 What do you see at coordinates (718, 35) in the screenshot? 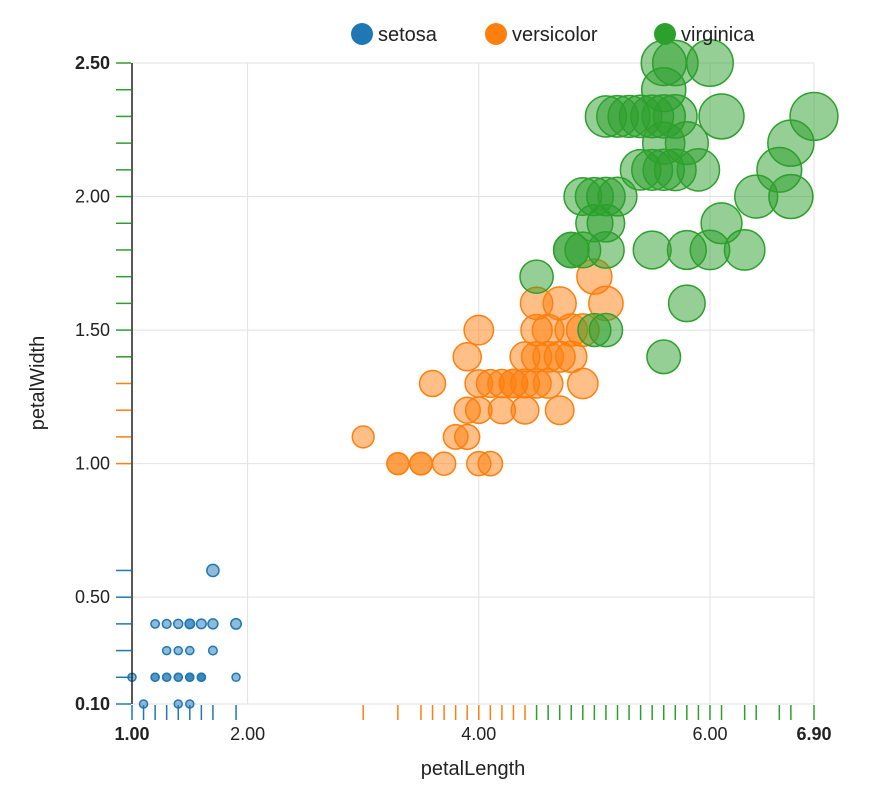
I see `legend-label-virginica: virginica` at bounding box center [718, 35].